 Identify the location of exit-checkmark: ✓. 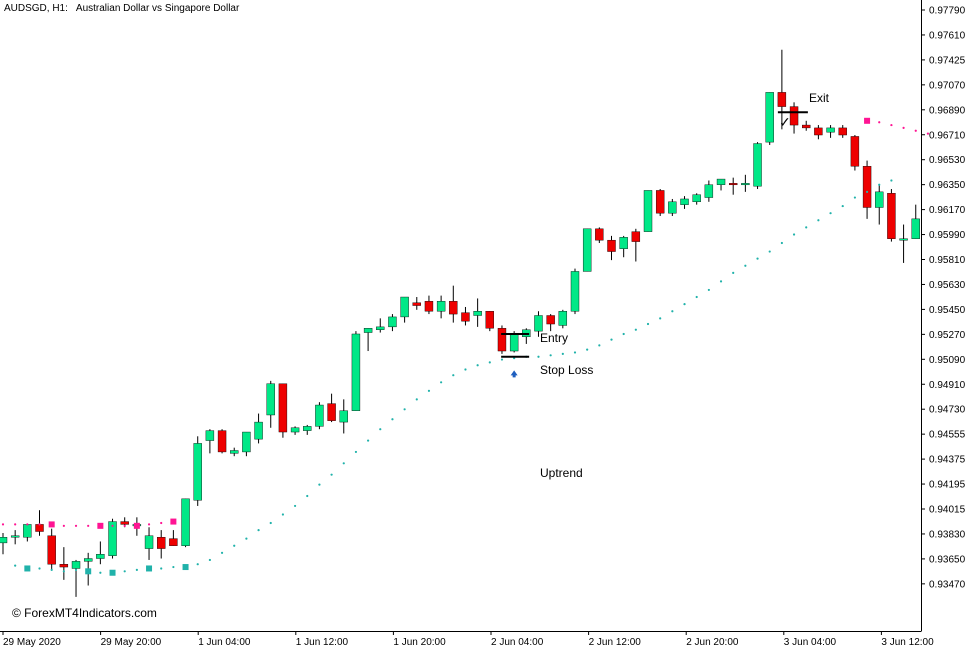
(785, 122).